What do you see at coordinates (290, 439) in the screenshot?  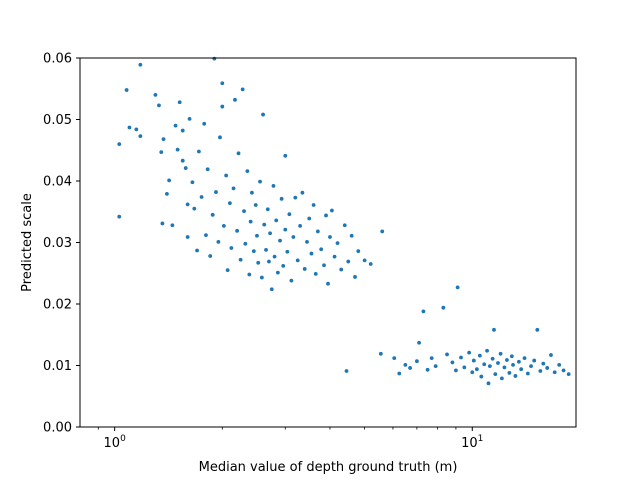 I see `x-axis: 100 101` at bounding box center [290, 439].